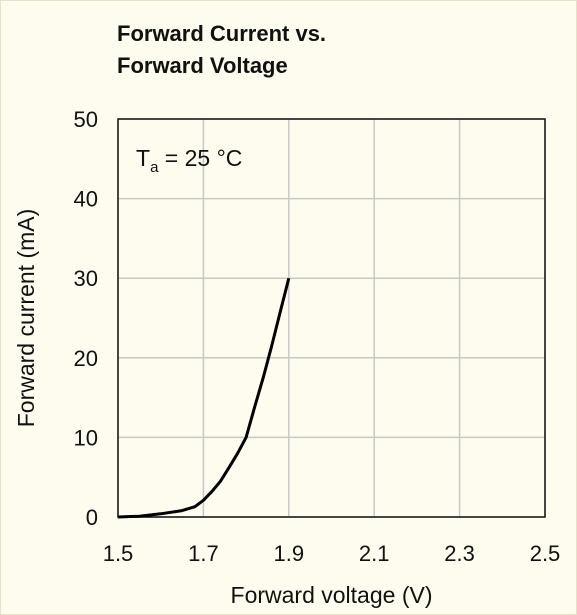  I want to click on annotation-subscript: a, so click(154, 167).